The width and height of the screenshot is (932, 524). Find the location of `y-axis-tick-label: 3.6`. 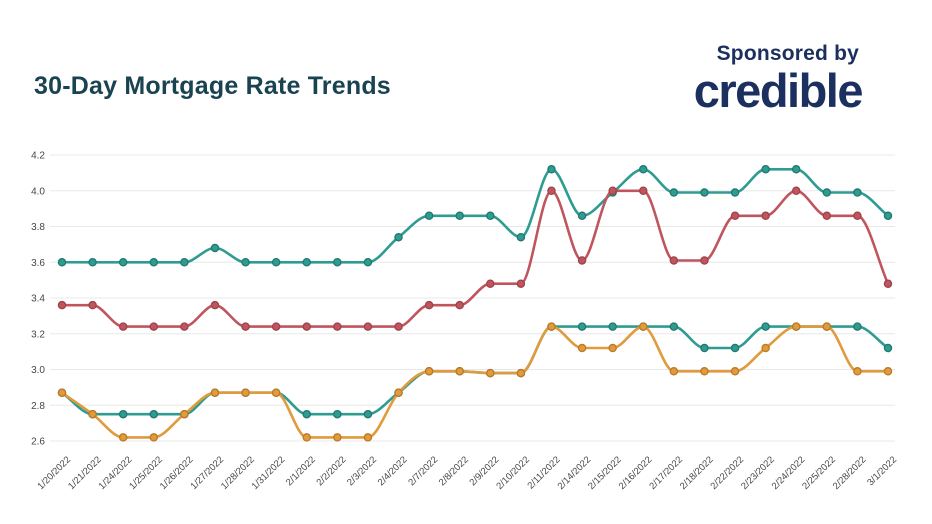

y-axis-tick-label: 3.6 is located at coordinates (38, 263).